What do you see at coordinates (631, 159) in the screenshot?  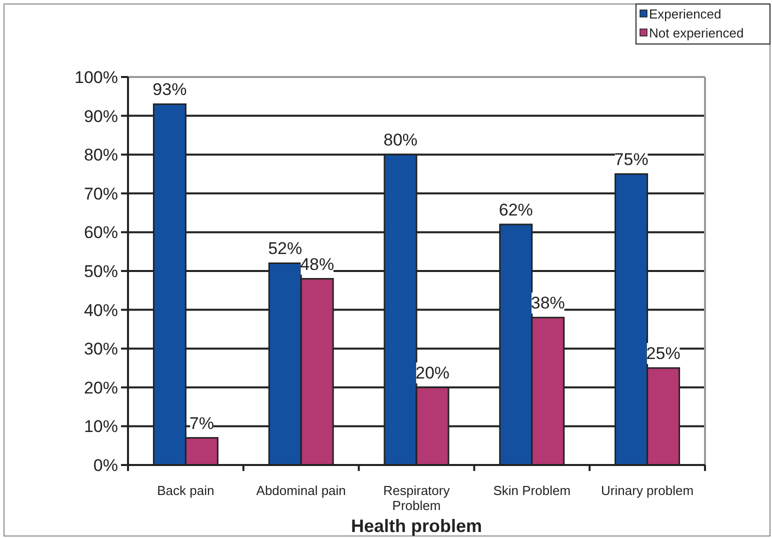 I see `data-label: 75%` at bounding box center [631, 159].